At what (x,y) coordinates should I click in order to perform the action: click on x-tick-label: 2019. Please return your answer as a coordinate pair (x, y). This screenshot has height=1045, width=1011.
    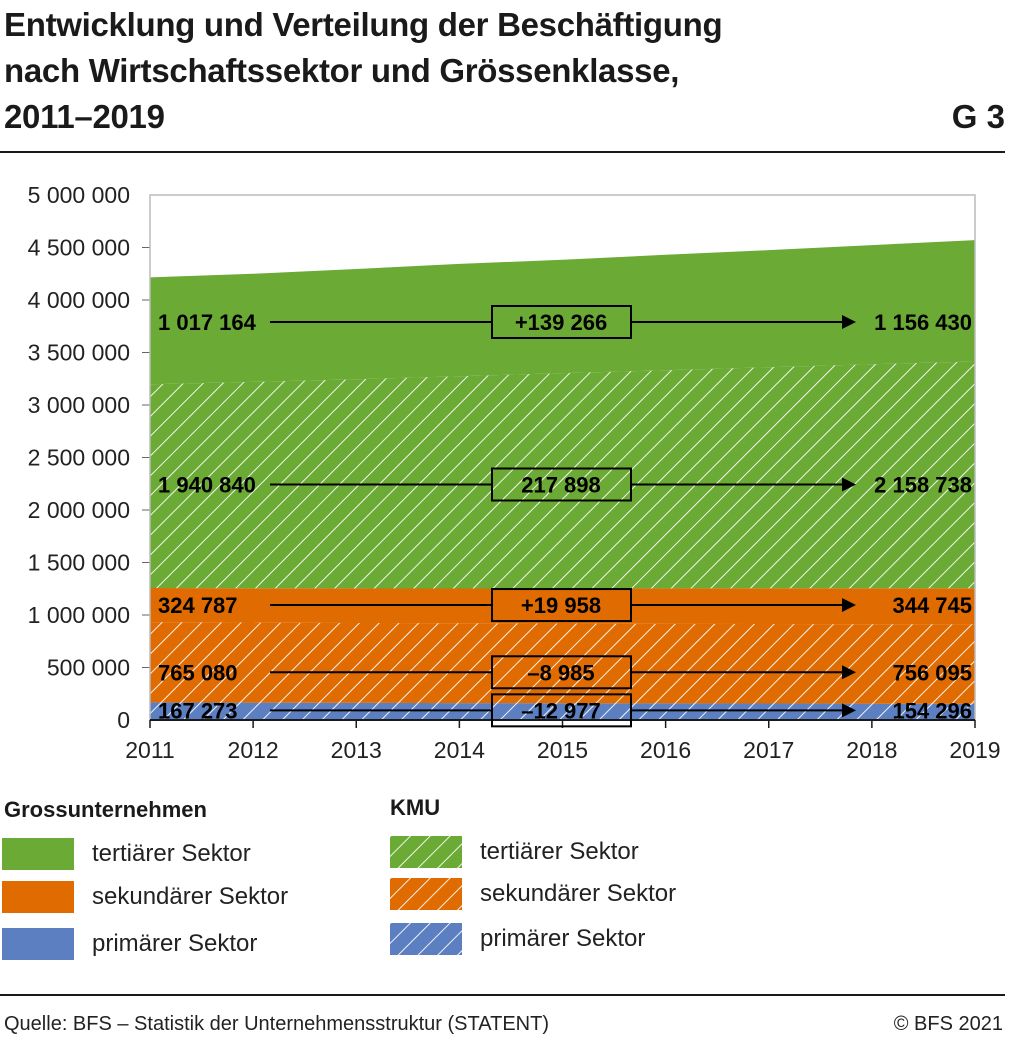
    Looking at the image, I should click on (974, 750).